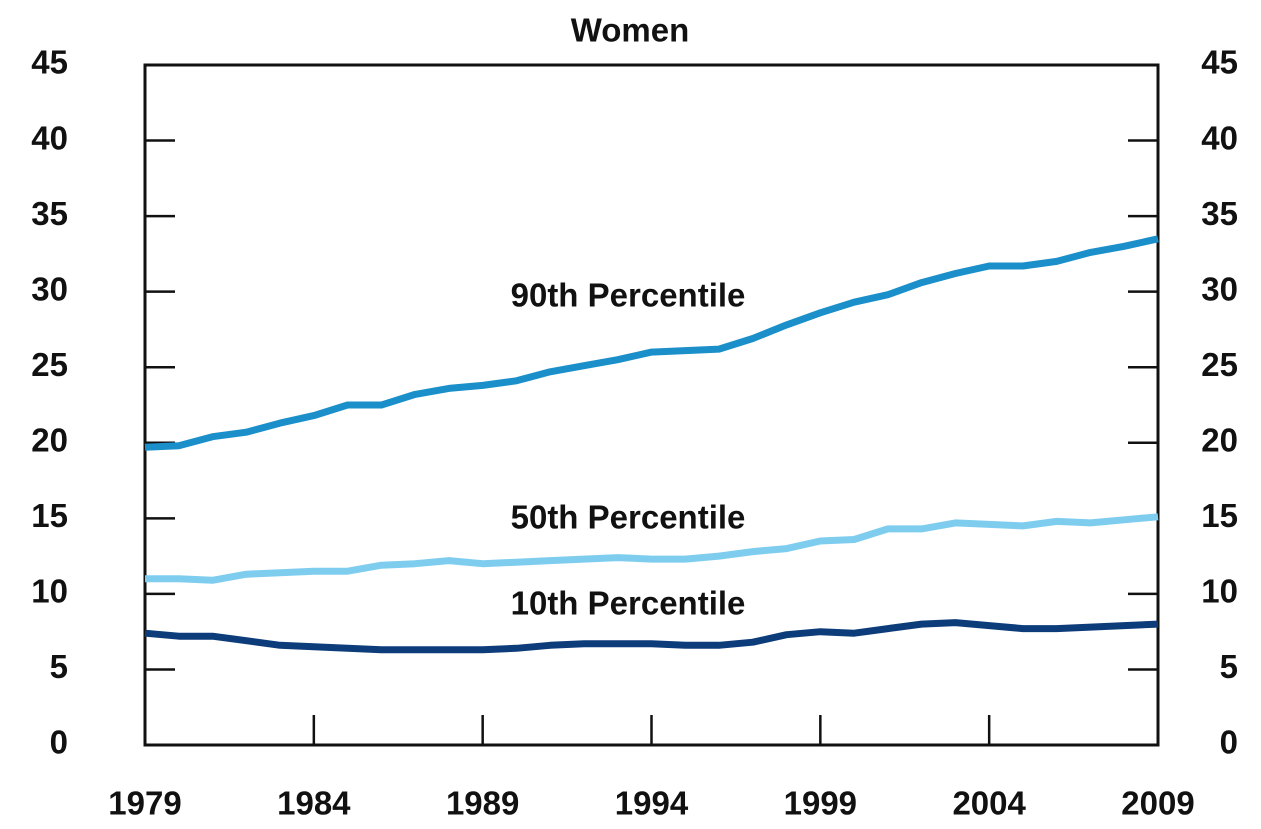 The width and height of the screenshot is (1261, 829). What do you see at coordinates (1219, 515) in the screenshot?
I see `y2-tick-label: 15` at bounding box center [1219, 515].